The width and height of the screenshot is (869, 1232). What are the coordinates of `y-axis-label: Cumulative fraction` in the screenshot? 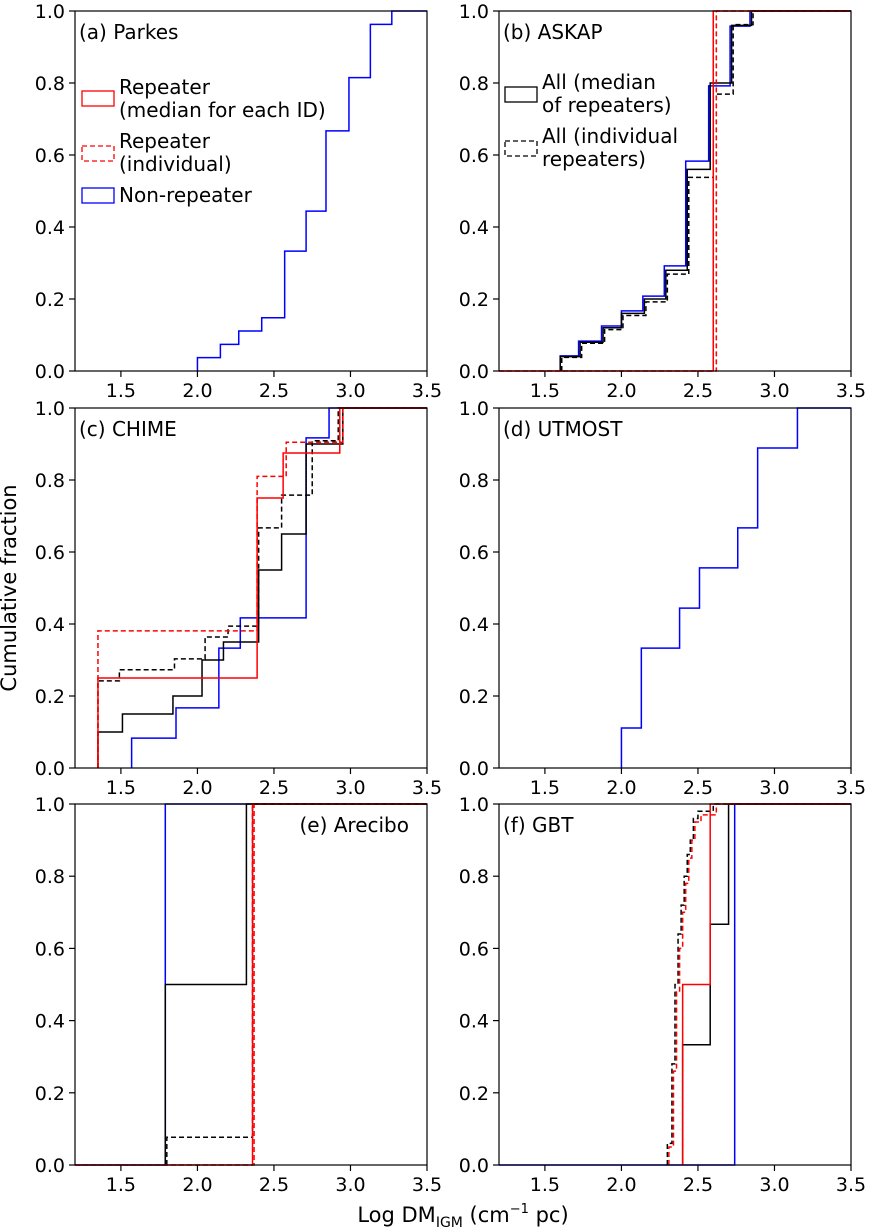 It's located at (10, 587).